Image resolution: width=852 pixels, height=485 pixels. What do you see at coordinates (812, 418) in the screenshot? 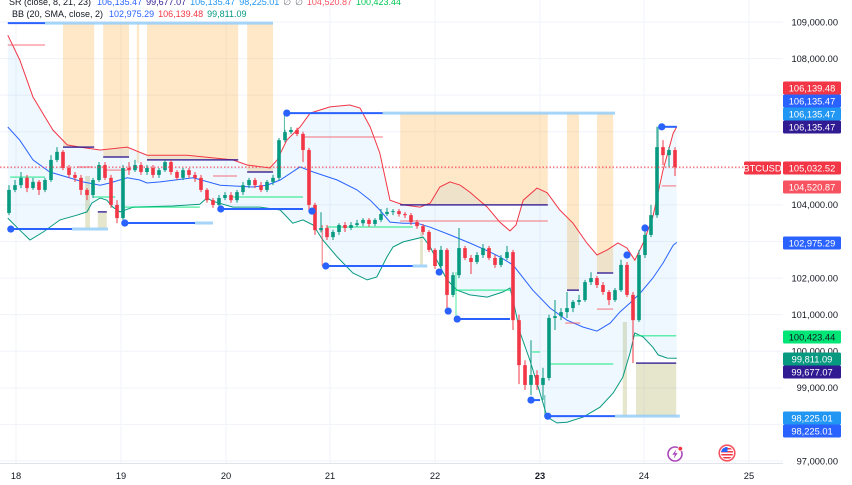
I see `sr-support-ext-tag: 98,225.01` at bounding box center [812, 418].